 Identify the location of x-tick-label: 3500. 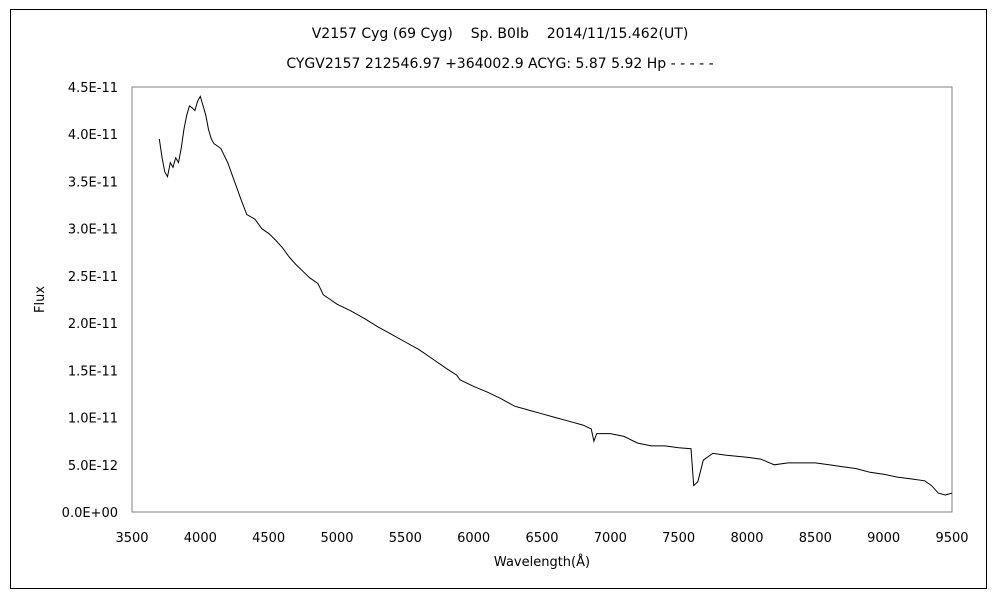
(131, 538).